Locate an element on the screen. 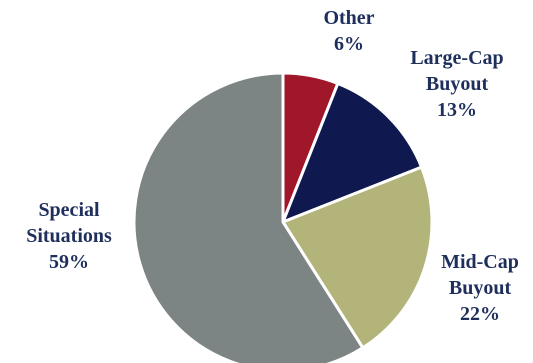 The image size is (533, 363). slice-label-2: Mid-Cap Buyout 22% is located at coordinates (480, 288).